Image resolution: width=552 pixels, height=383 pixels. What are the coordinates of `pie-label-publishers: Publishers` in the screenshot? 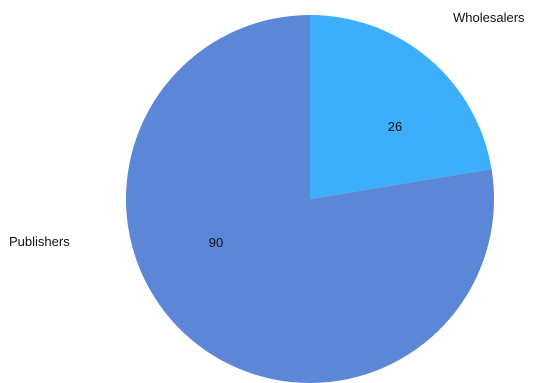 It's located at (39, 241).